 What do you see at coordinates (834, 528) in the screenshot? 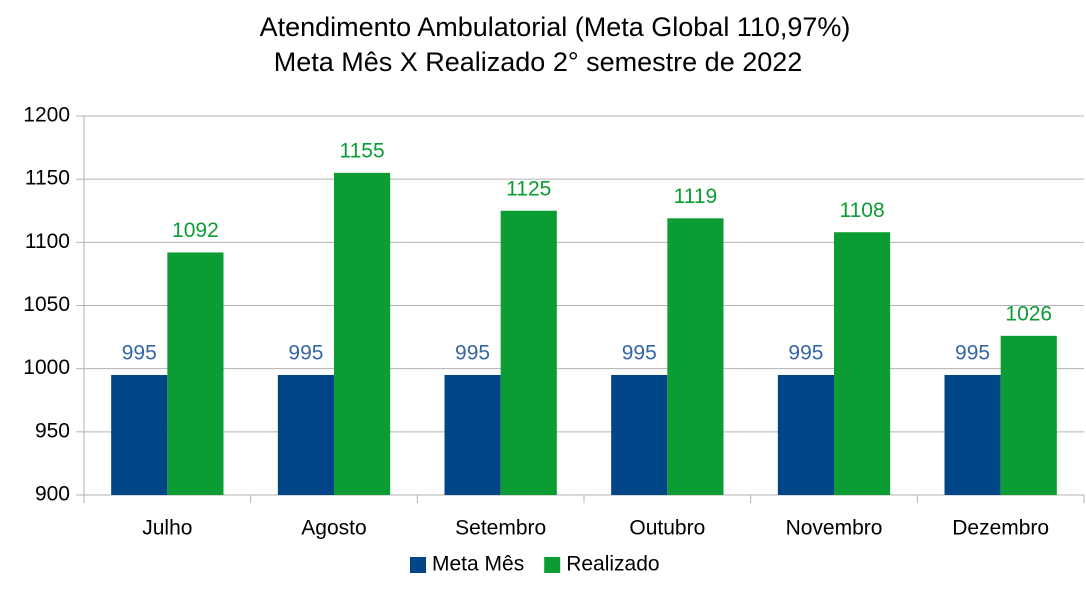
I see `x-tick-label: Novembro` at bounding box center [834, 528].